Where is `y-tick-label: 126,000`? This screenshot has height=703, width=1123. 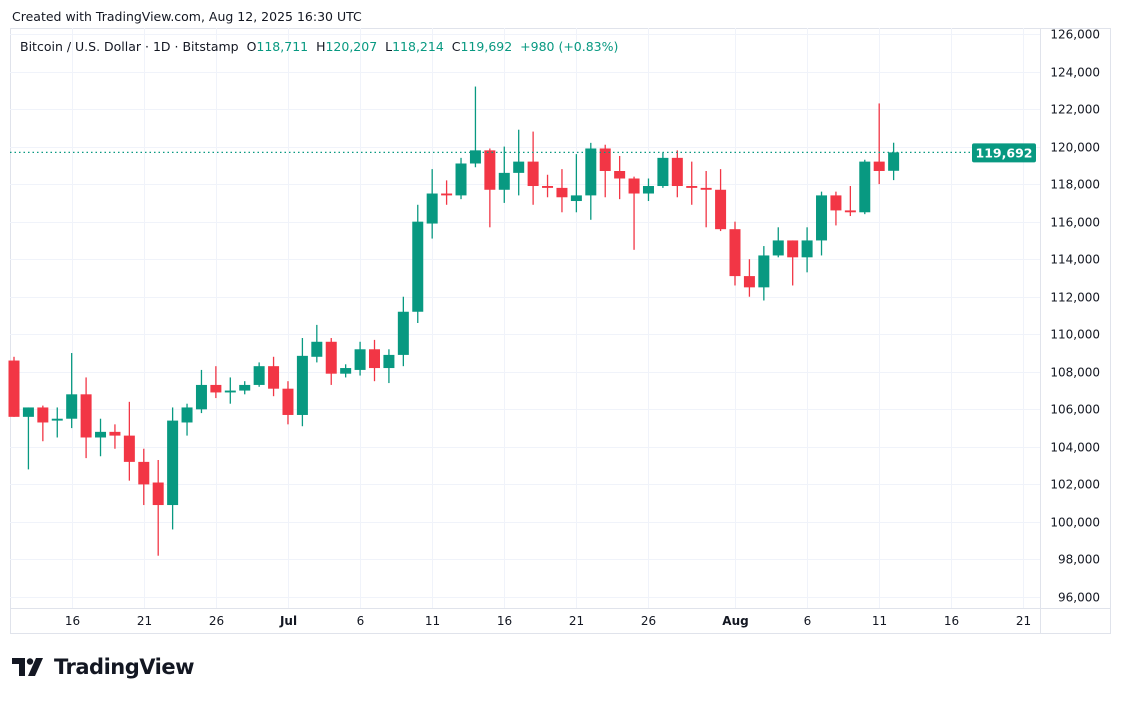
y-tick-label: 126,000 is located at coordinates (1075, 35).